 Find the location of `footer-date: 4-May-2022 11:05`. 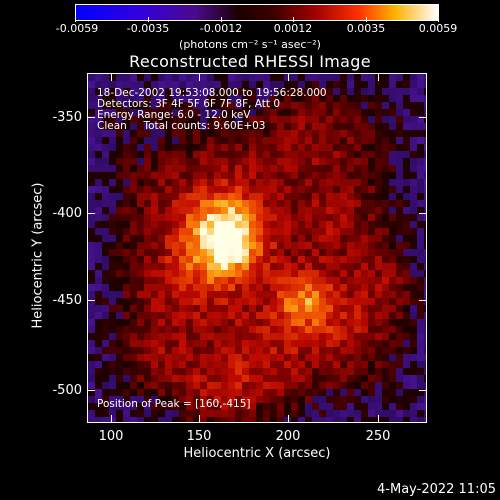

footer-date: 4-May-2022 11:05 is located at coordinates (436, 489).